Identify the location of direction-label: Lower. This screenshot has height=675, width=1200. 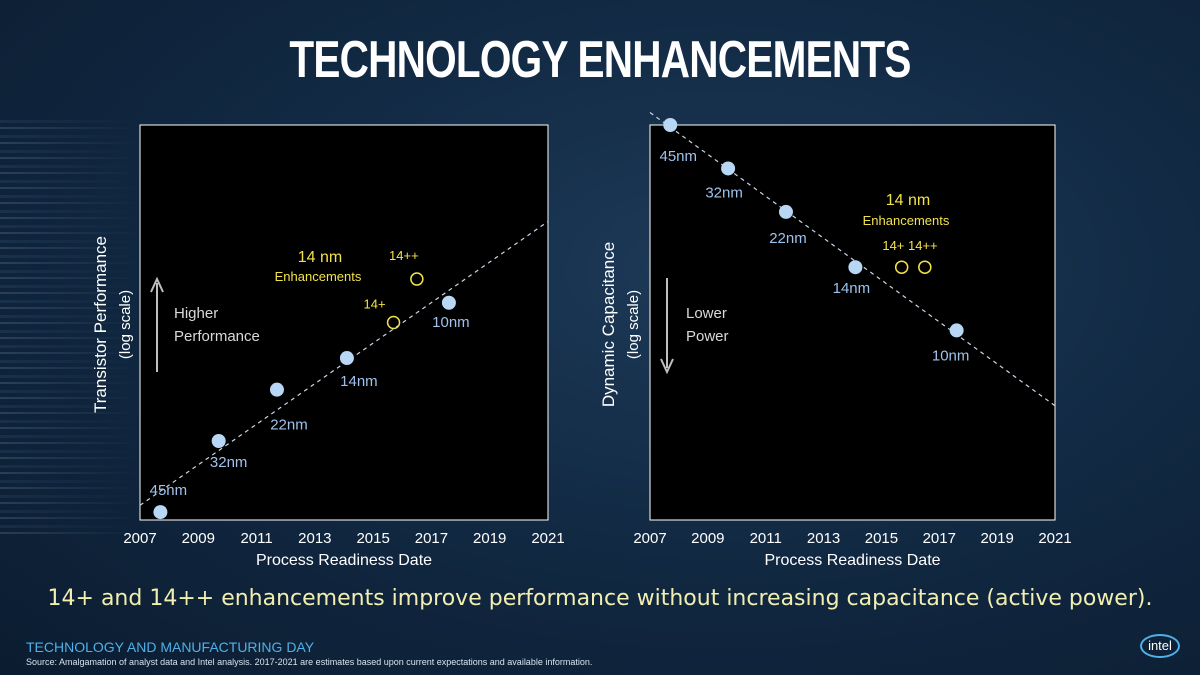
(706, 313).